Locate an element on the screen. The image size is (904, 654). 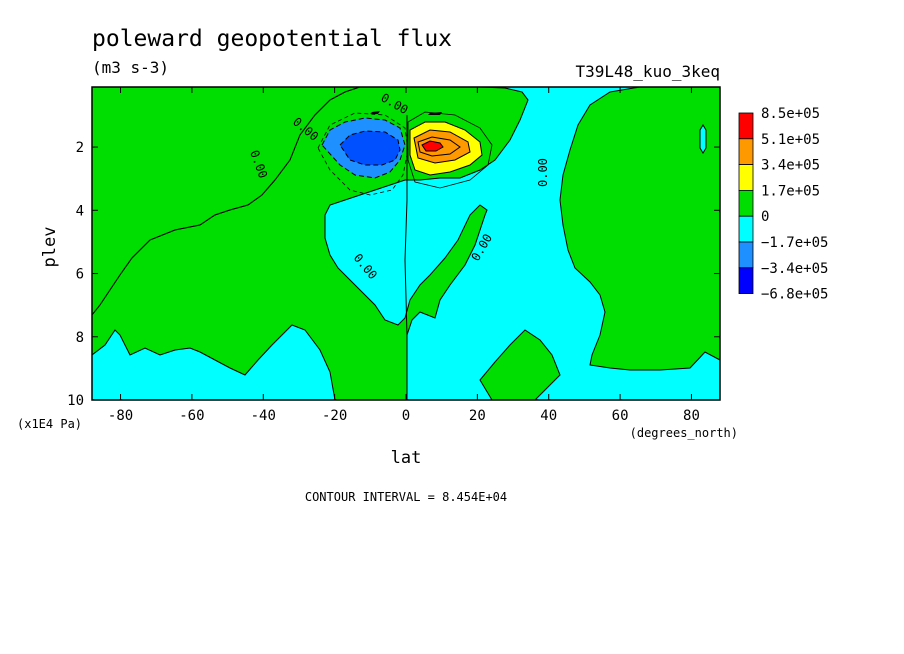
legend-label: 8.5e+05 is located at coordinates (790, 114).